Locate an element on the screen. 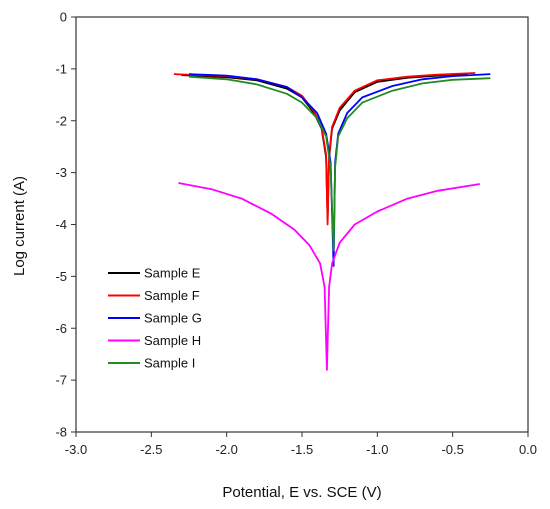 Image resolution: width=550 pixels, height=509 pixels. x-tick-label: -1.0 is located at coordinates (377, 449).